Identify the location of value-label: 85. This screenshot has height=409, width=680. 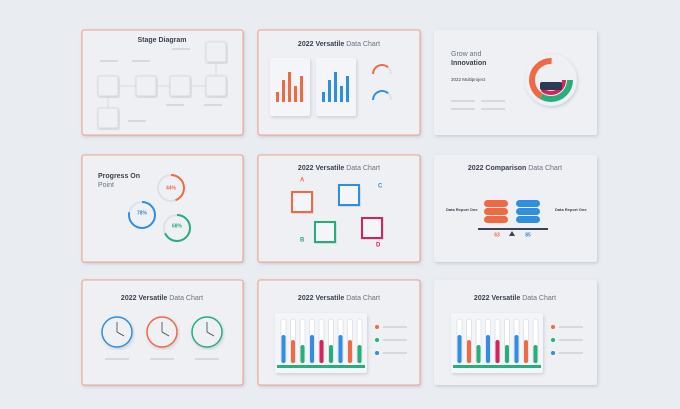
(528, 235).